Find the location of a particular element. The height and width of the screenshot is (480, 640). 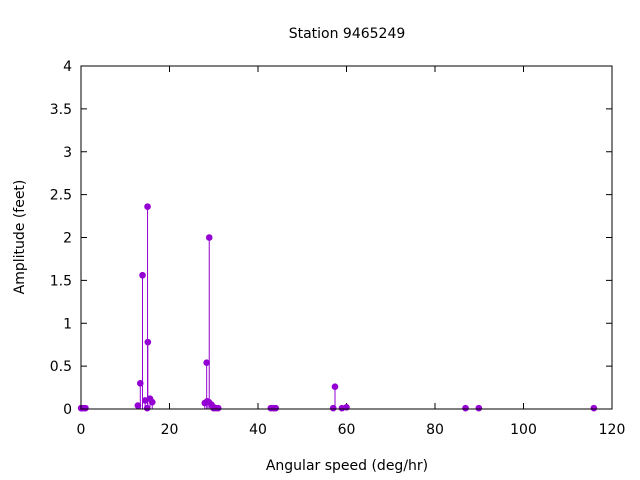

y-tick-label: 3.5 is located at coordinates (61, 110).